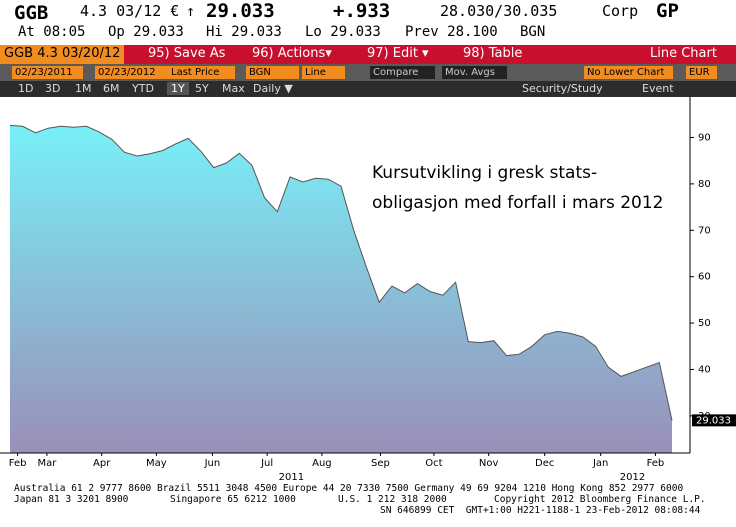 The width and height of the screenshot is (736, 527). I want to click on start-date: 02/23/2011, so click(47, 72).